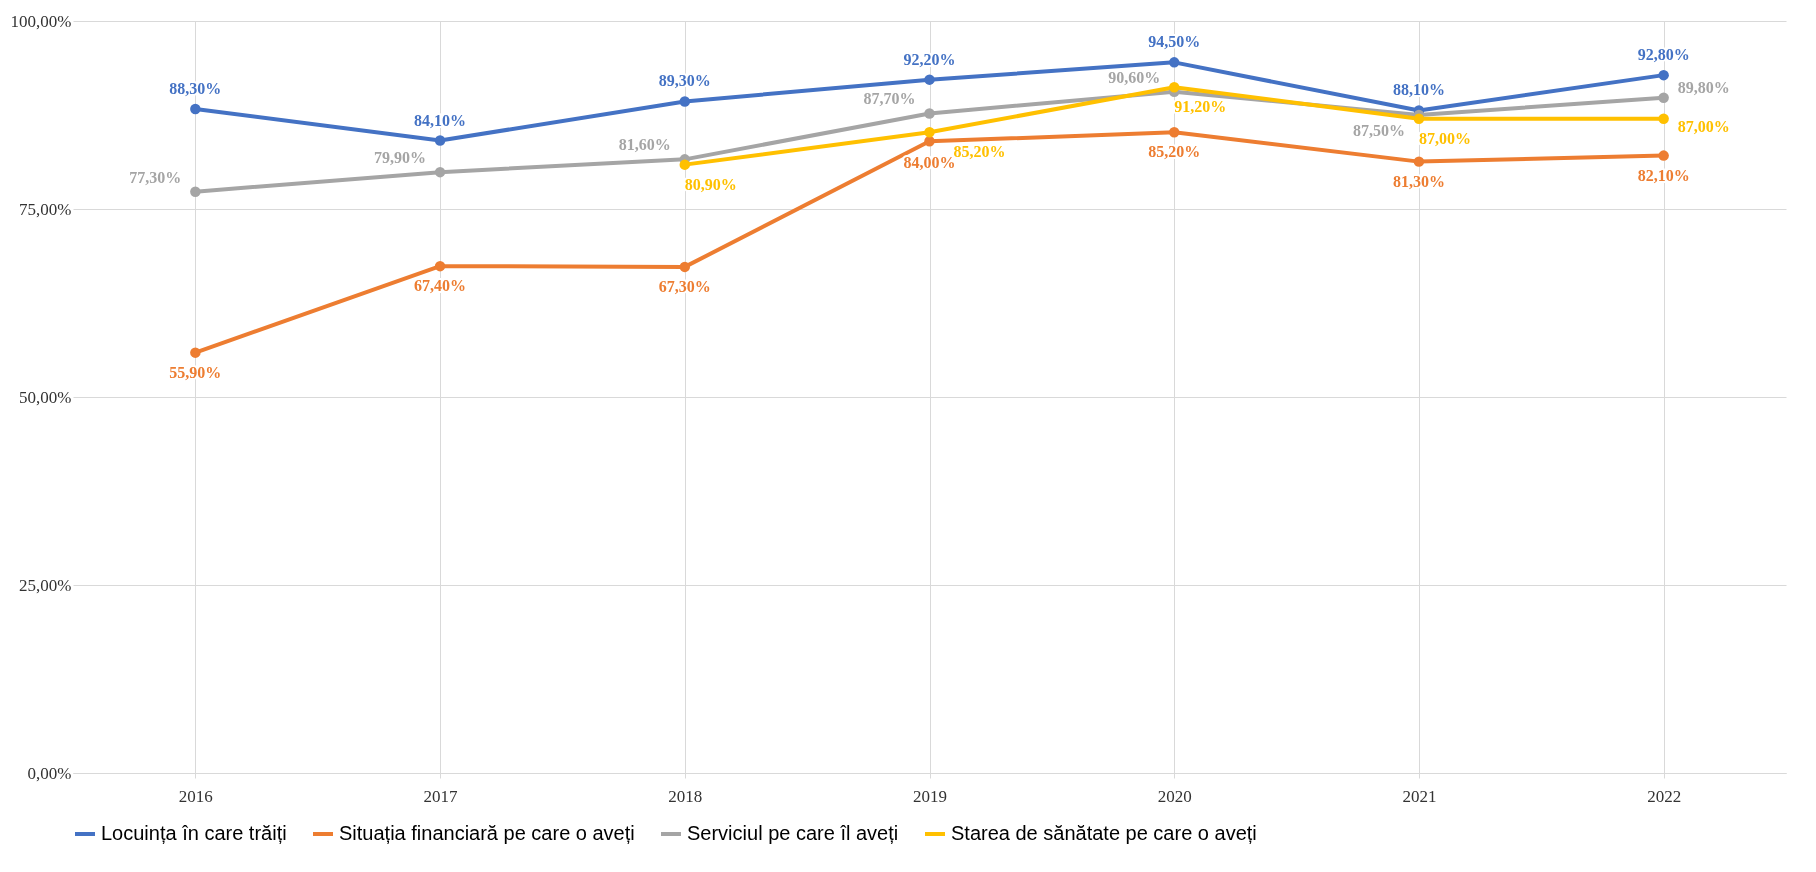  I want to click on y-tick-label: 0,00%, so click(49, 773).